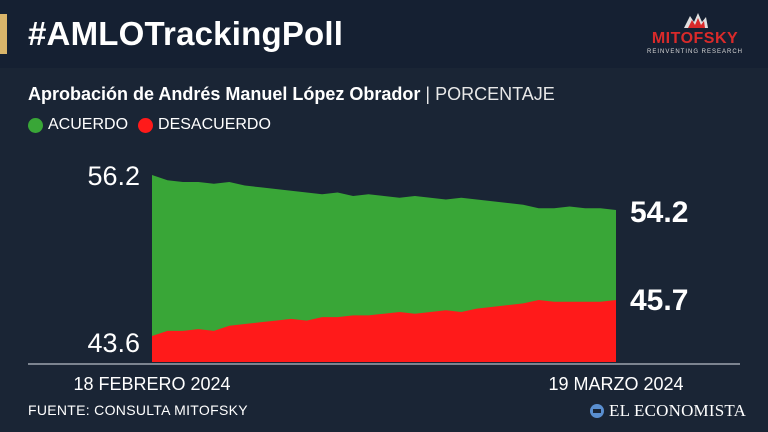 The image size is (768, 432). Describe the element at coordinates (695, 38) in the screenshot. I see `logo-name: MITOFSKY` at that location.